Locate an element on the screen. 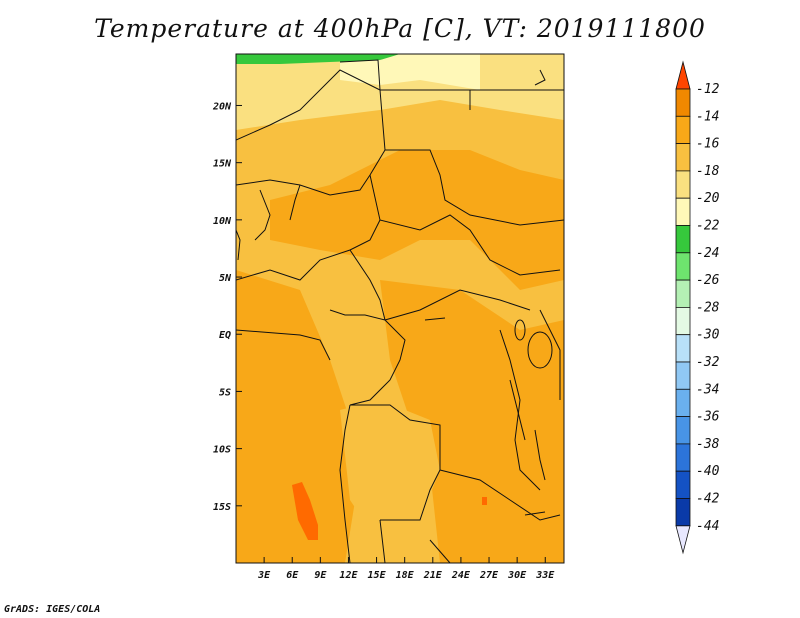 The width and height of the screenshot is (800, 618). colorbar-label: -14 is located at coordinates (707, 116).